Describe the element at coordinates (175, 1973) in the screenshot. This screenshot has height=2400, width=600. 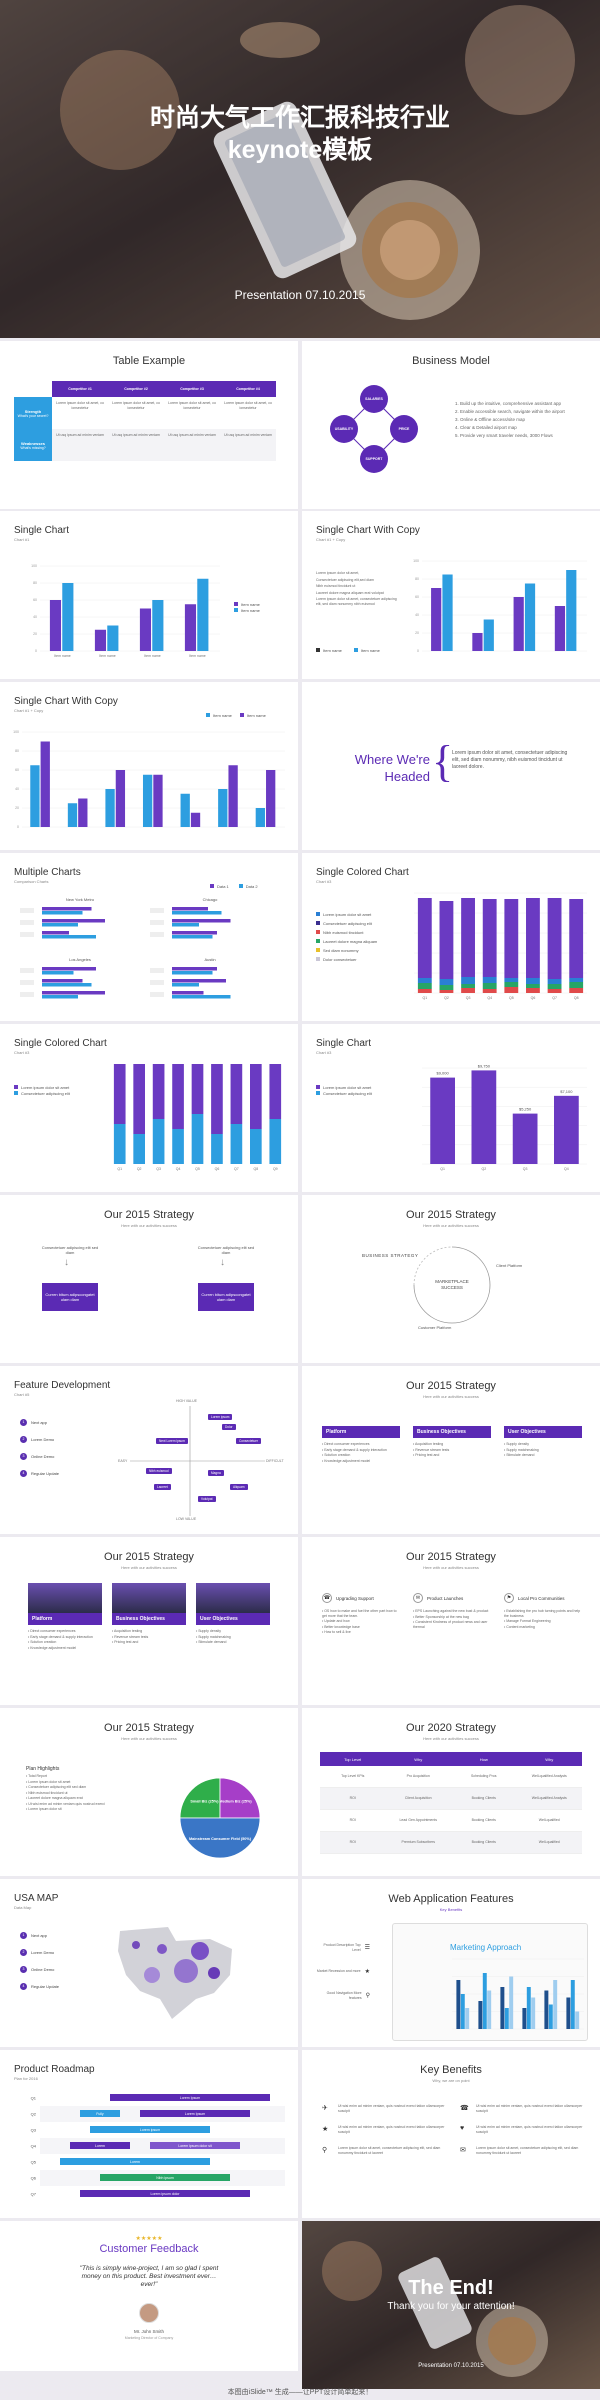
I see `usa-map-graphic` at that location.